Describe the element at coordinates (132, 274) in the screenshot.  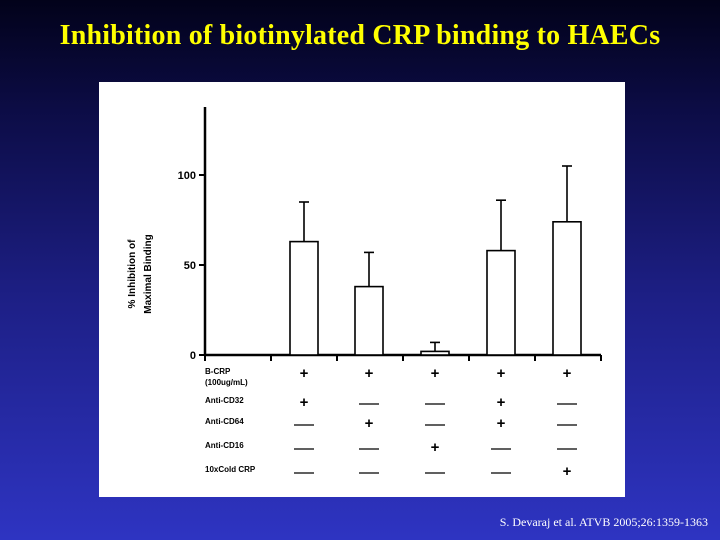
I see `y-axis-label: % Inhibition of` at that location.